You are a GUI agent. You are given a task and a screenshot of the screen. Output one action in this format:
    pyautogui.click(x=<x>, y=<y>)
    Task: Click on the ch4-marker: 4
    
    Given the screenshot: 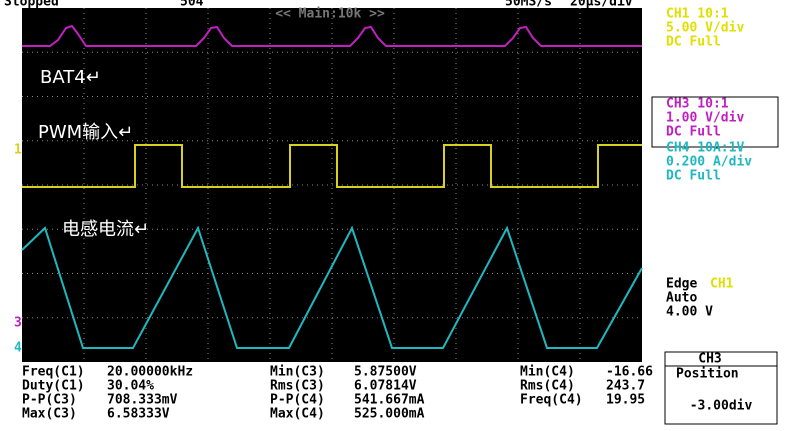 What is the action you would take?
    pyautogui.click(x=18, y=348)
    